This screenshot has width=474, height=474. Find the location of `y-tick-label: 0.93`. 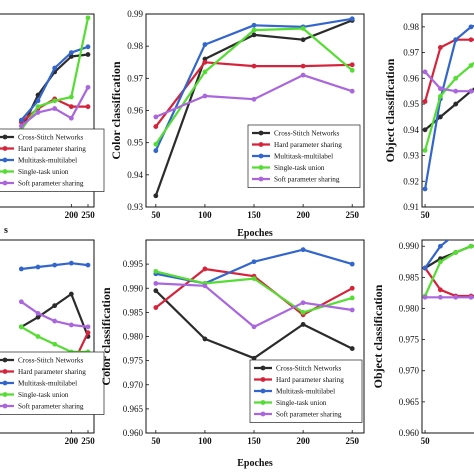

y-tick-label: 0.93 is located at coordinates (411, 156).